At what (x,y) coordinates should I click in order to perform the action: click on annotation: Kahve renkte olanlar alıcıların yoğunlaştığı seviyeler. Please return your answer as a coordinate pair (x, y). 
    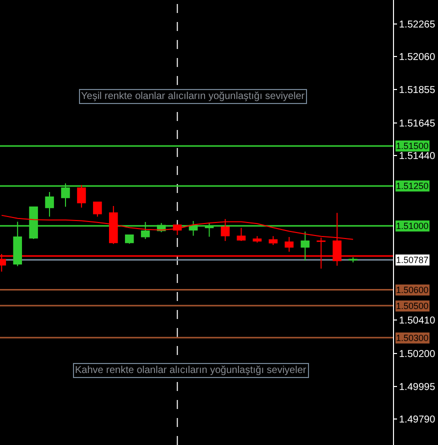
    Looking at the image, I should click on (191, 370).